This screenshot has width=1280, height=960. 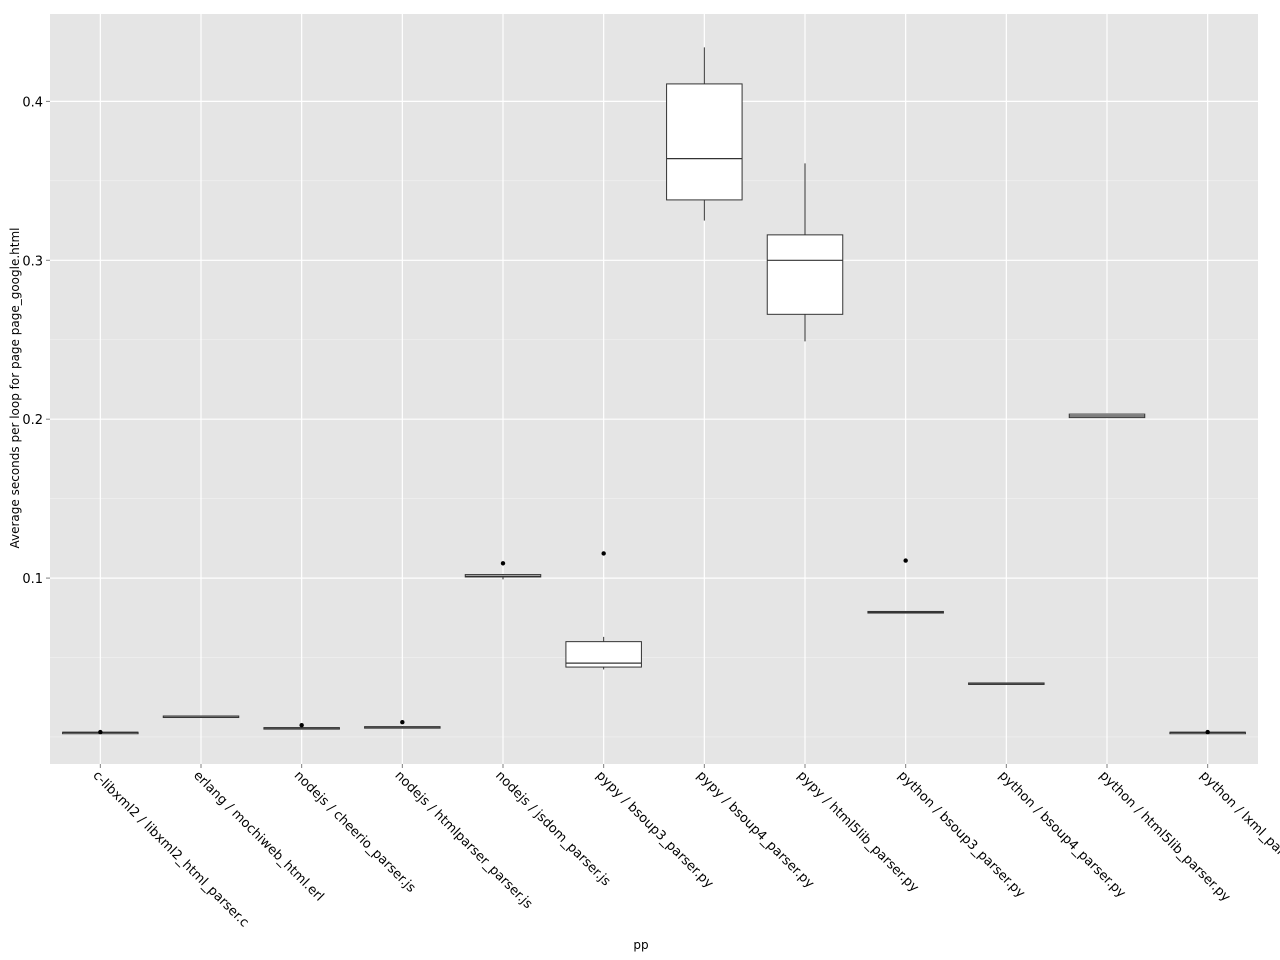 What do you see at coordinates (171, 849) in the screenshot?
I see `x-tick-label: c-libxml2 / libxml2_html_parser.c` at bounding box center [171, 849].